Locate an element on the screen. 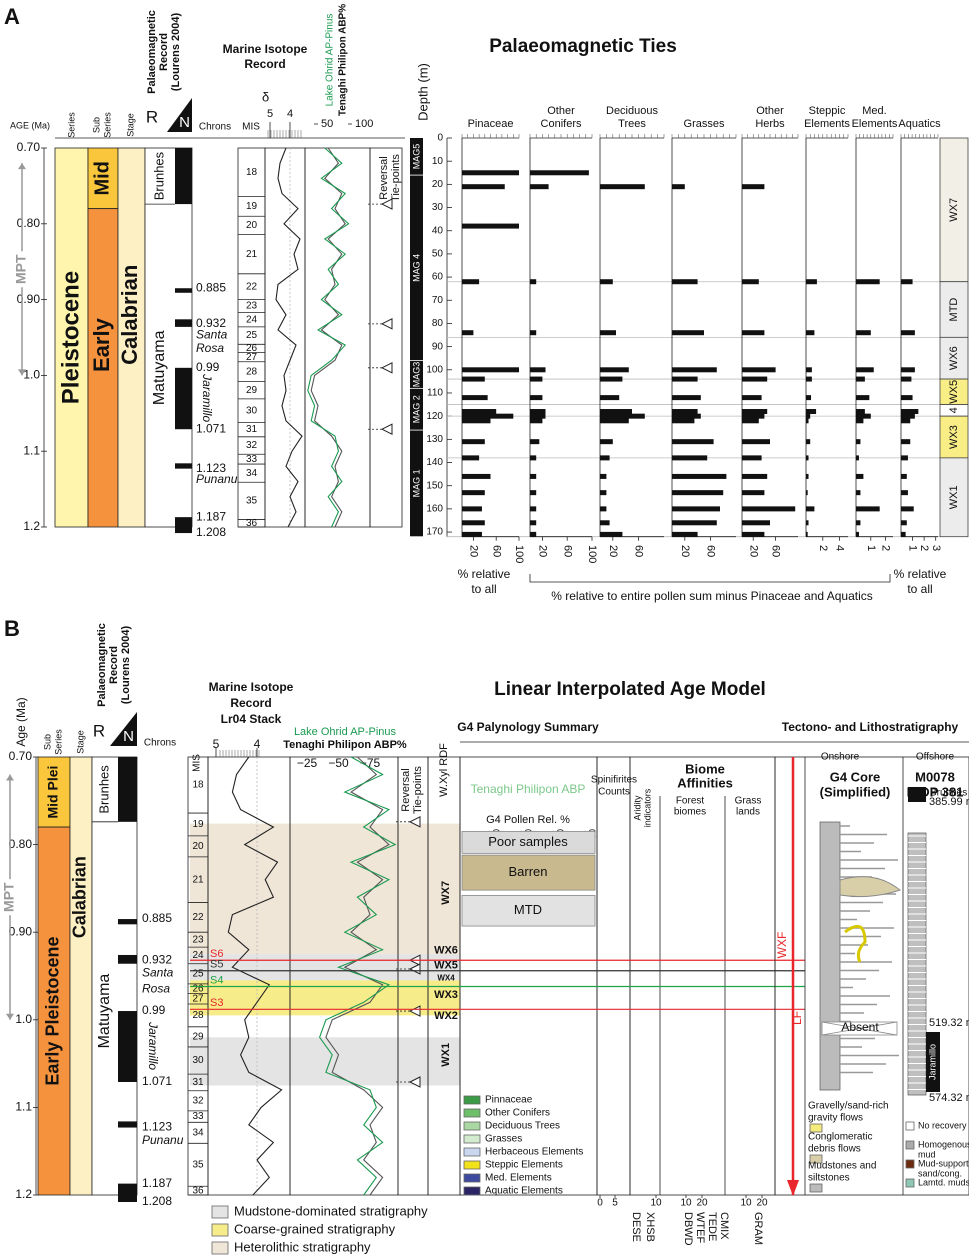  note: % relative is located at coordinates (484, 574).